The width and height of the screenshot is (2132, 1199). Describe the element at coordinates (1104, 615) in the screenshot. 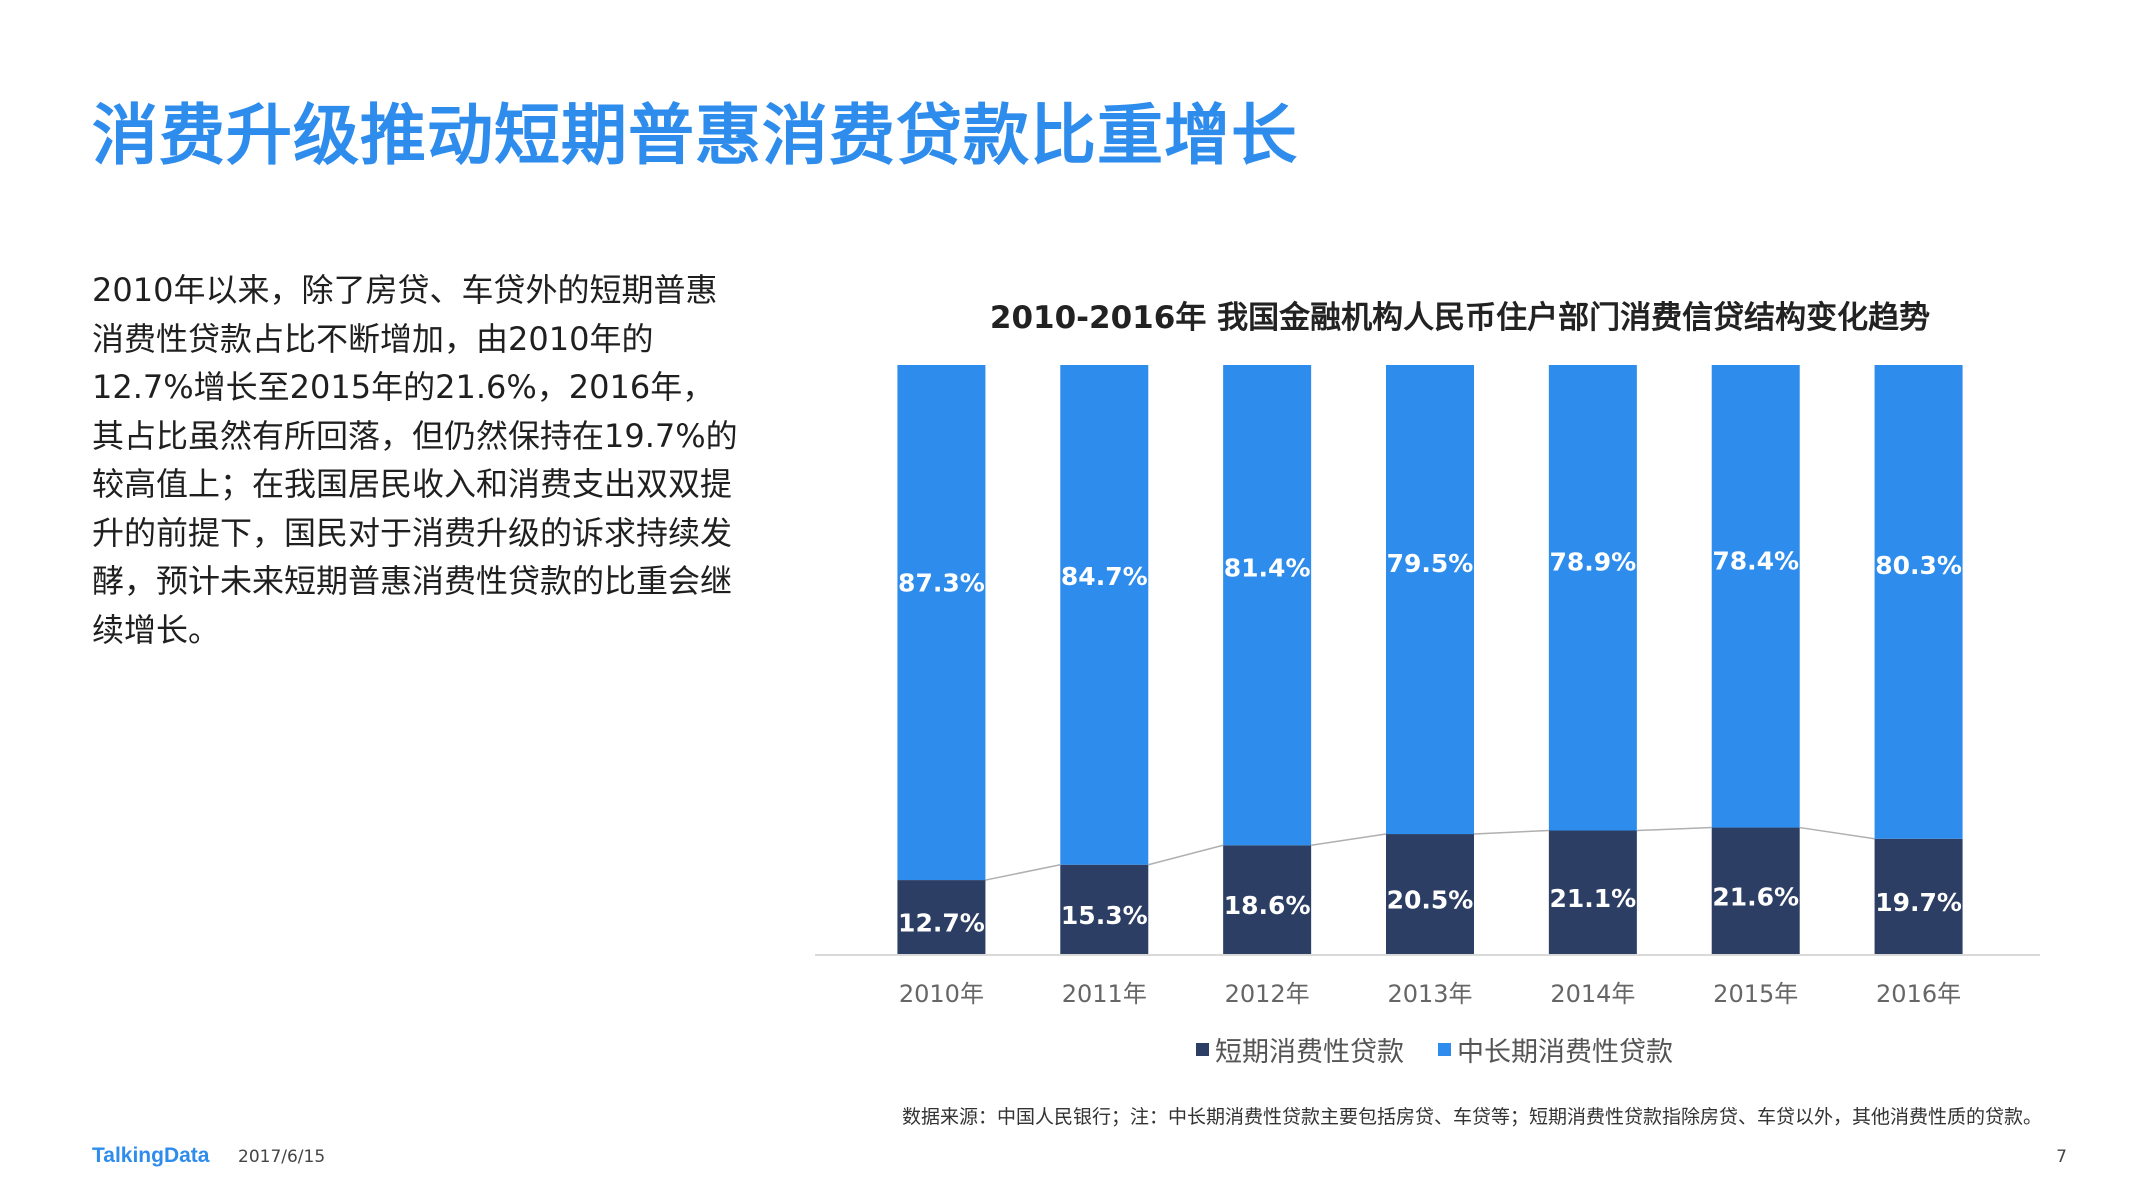

I see `bar-long-term-2011年` at that location.